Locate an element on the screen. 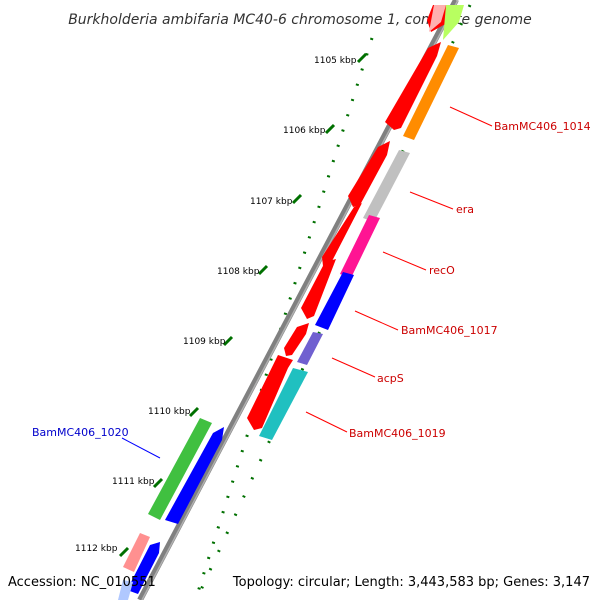 The image size is (600, 600). gene-label: era is located at coordinates (465, 209).